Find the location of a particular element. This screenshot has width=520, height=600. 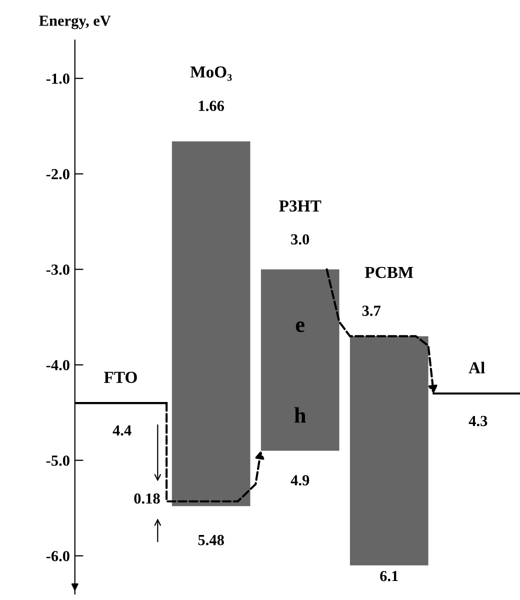

annotation: P3HT is located at coordinates (300, 206).